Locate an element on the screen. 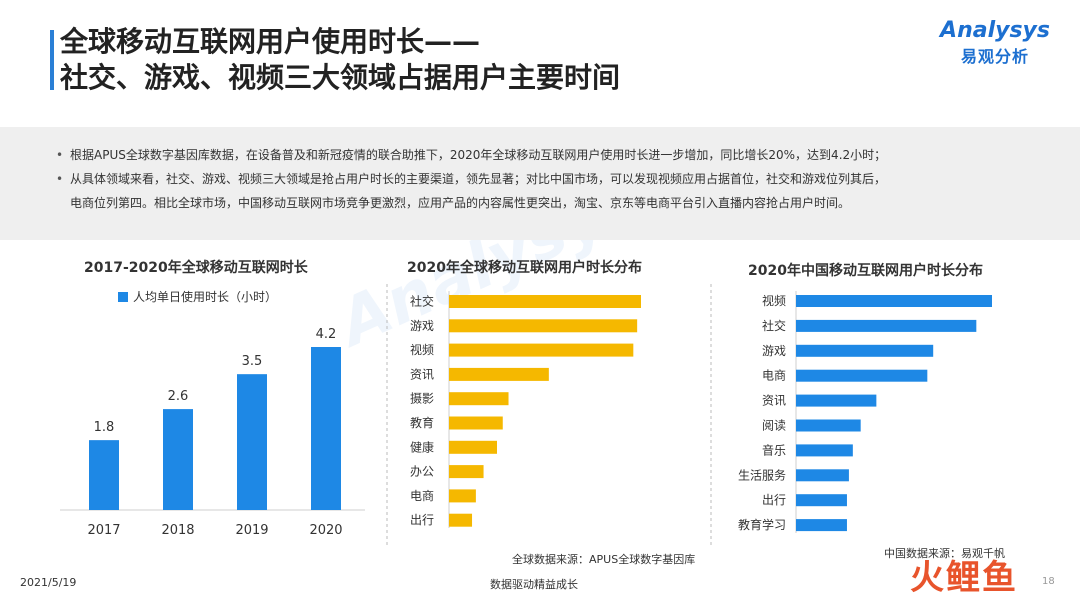 This screenshot has width=1080, height=608. source-global: 全球数据来源：APUS全球数字基因库 is located at coordinates (604, 559).